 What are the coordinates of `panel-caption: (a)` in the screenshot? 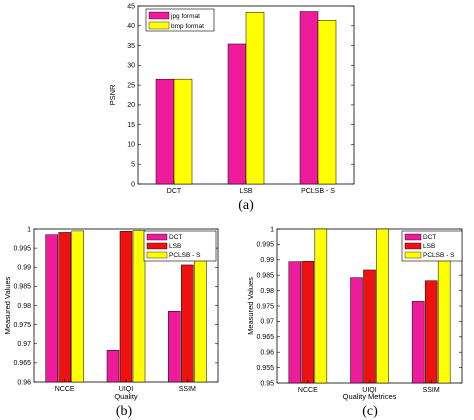 It's located at (246, 205).